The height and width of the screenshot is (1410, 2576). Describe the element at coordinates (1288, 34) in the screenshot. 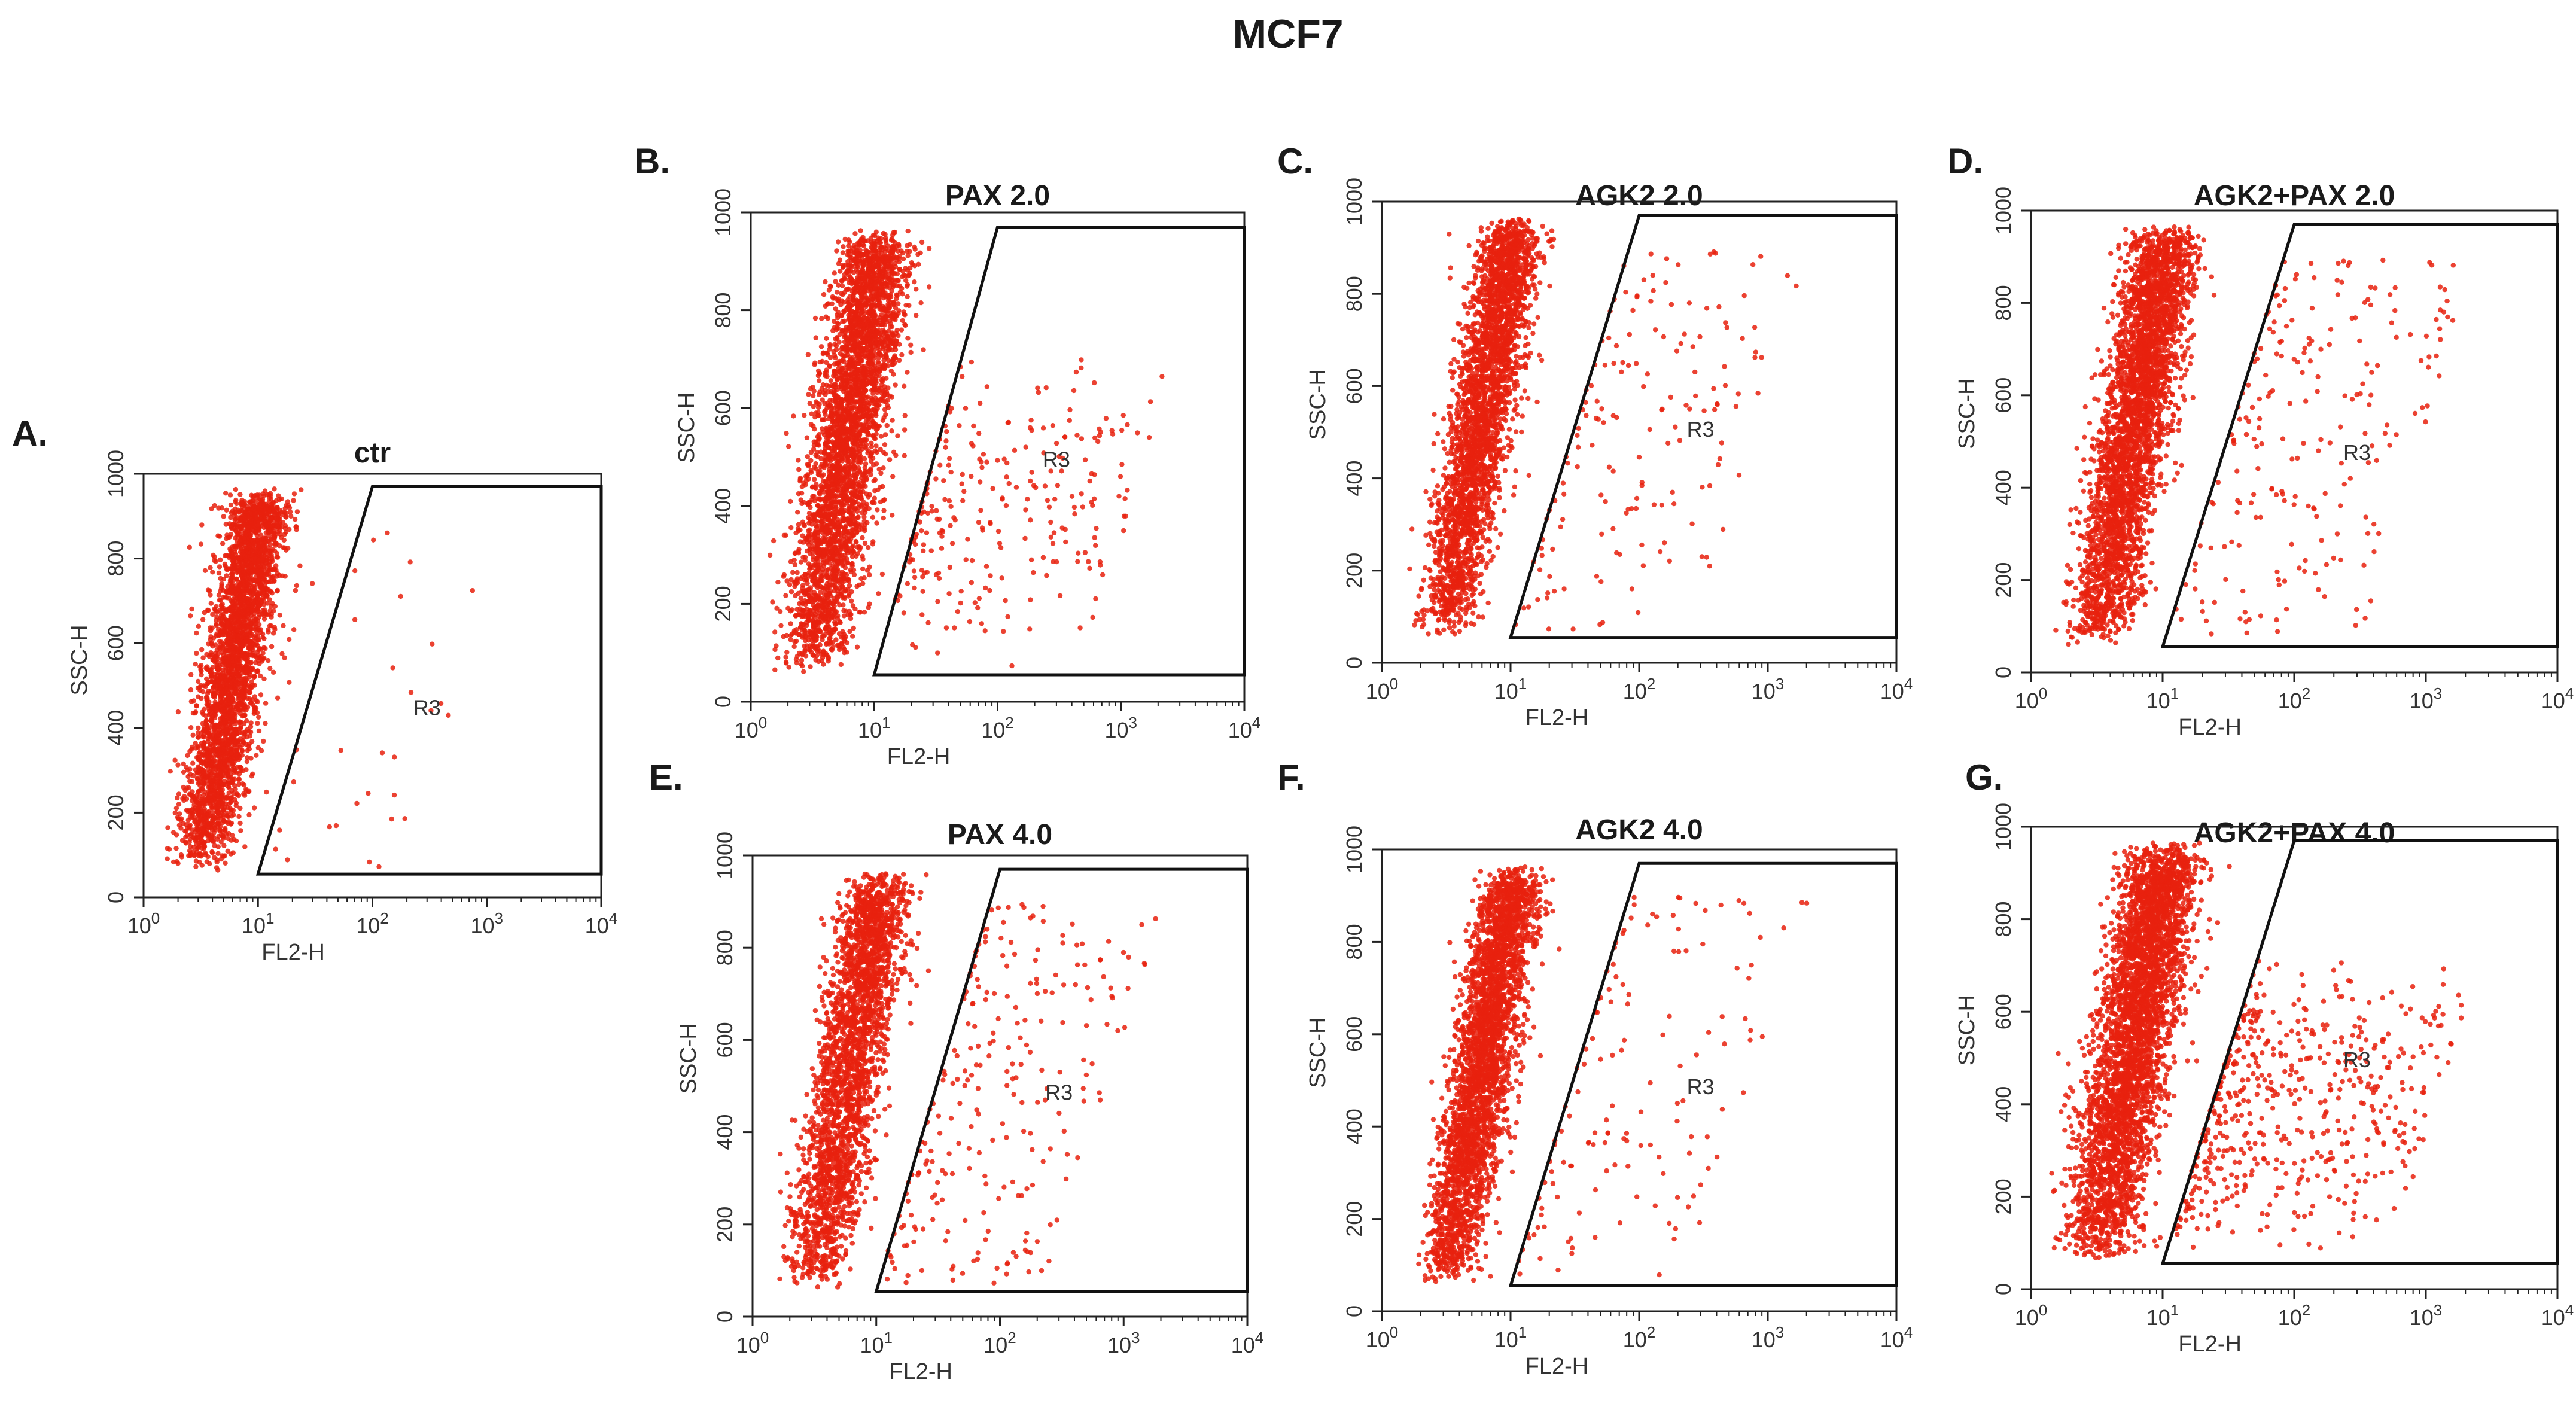

I see `figure-title: MCF7` at that location.